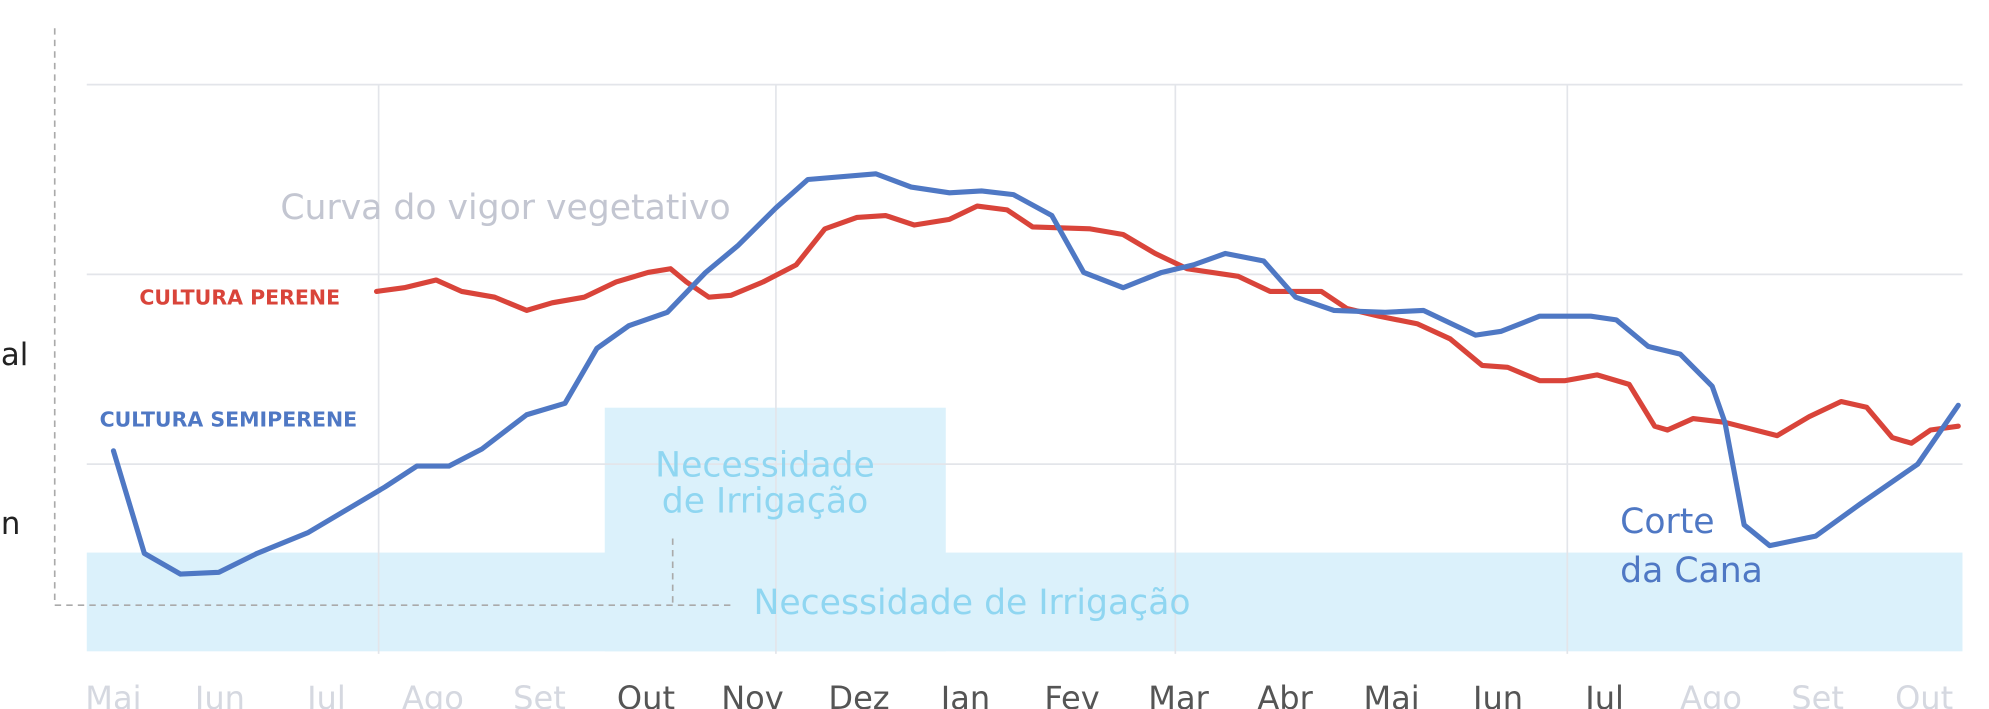 This screenshot has height=709, width=1989. I want to click on annotation: da Cana, so click(1691, 571).